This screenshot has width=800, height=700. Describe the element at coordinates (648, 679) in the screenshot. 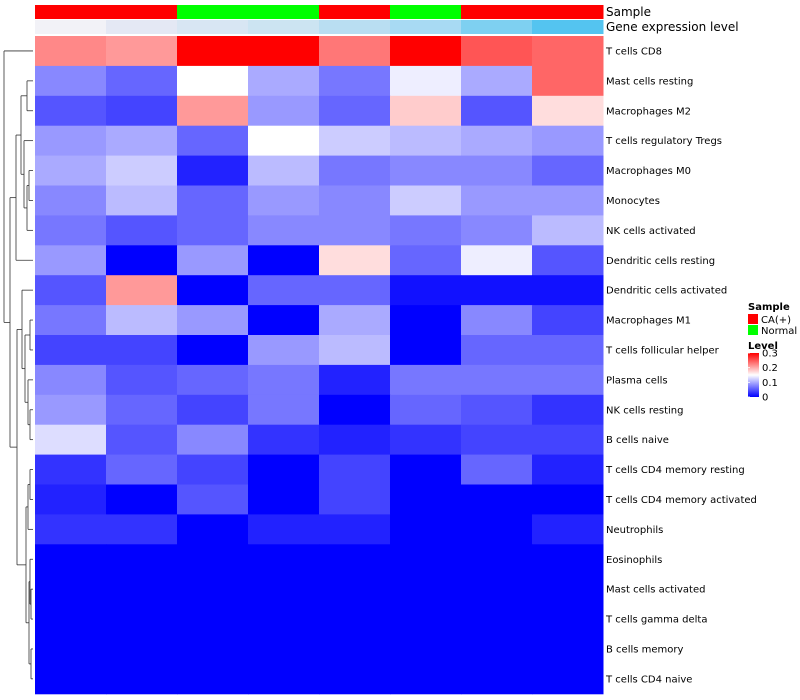

I see `row-label-t-cells-cd4-naive: T cells CD4 naive` at that location.